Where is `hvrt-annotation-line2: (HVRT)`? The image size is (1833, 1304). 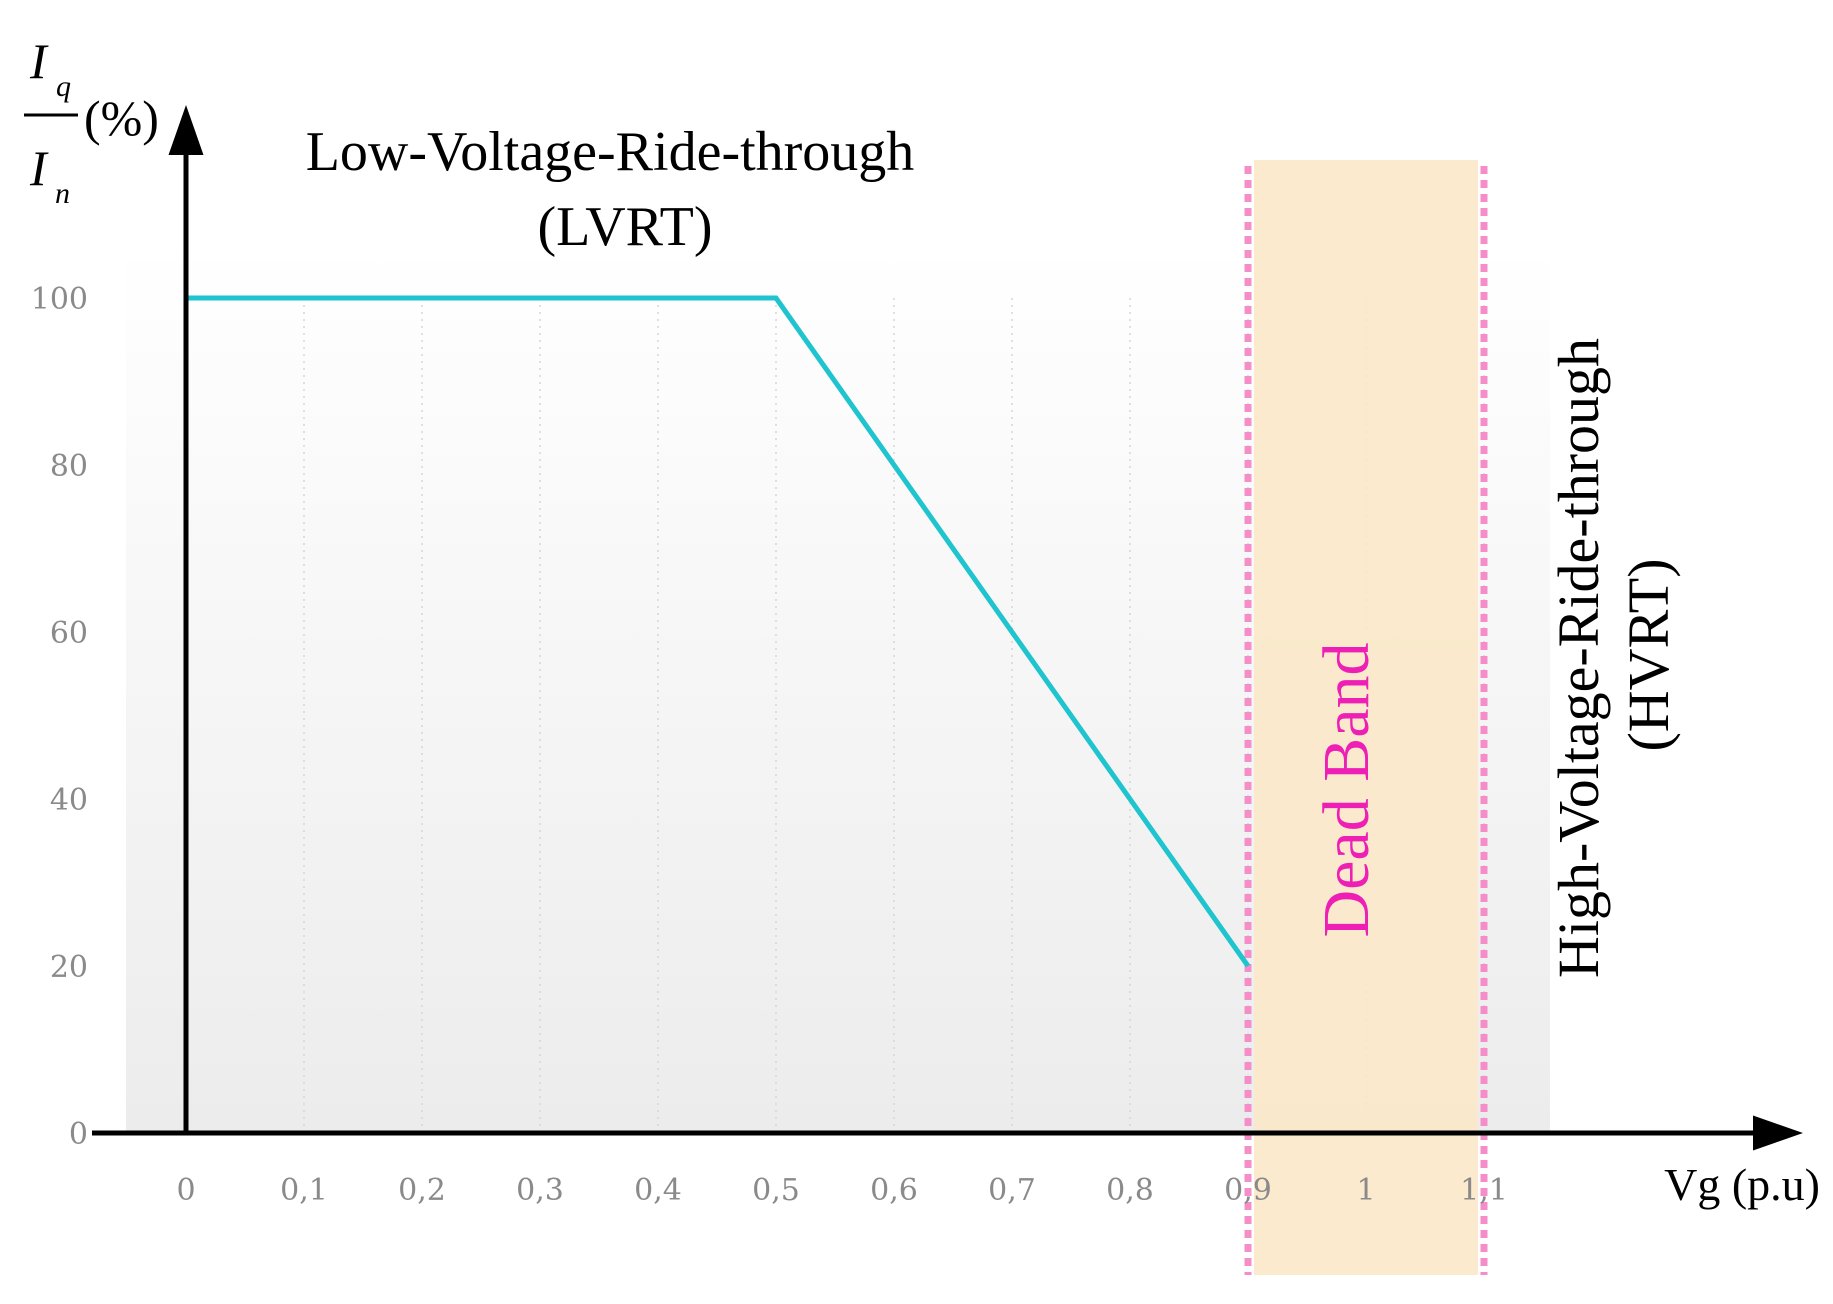 hvrt-annotation-line2: (HVRT) is located at coordinates (1648, 654).